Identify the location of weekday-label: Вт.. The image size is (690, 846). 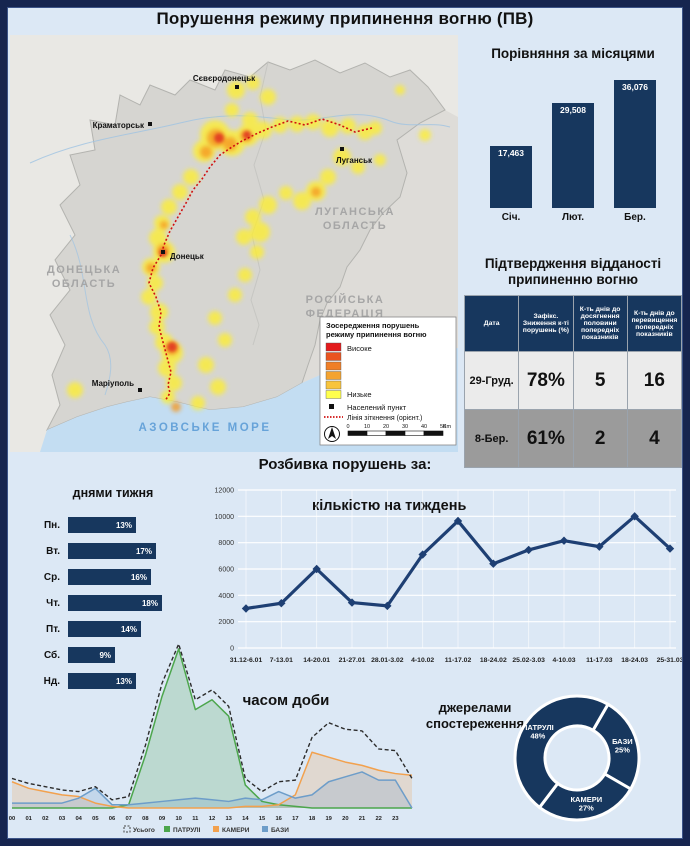
(53, 551).